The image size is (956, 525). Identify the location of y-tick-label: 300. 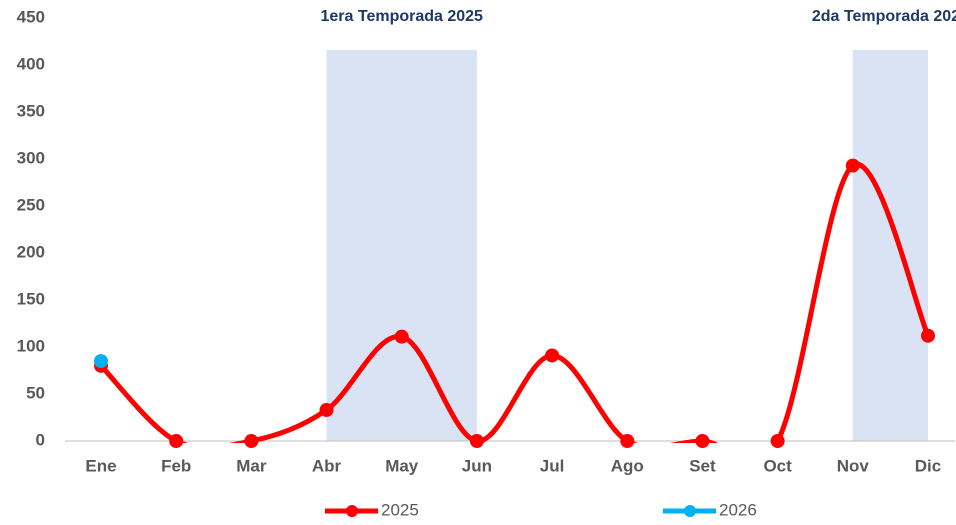
(31, 157).